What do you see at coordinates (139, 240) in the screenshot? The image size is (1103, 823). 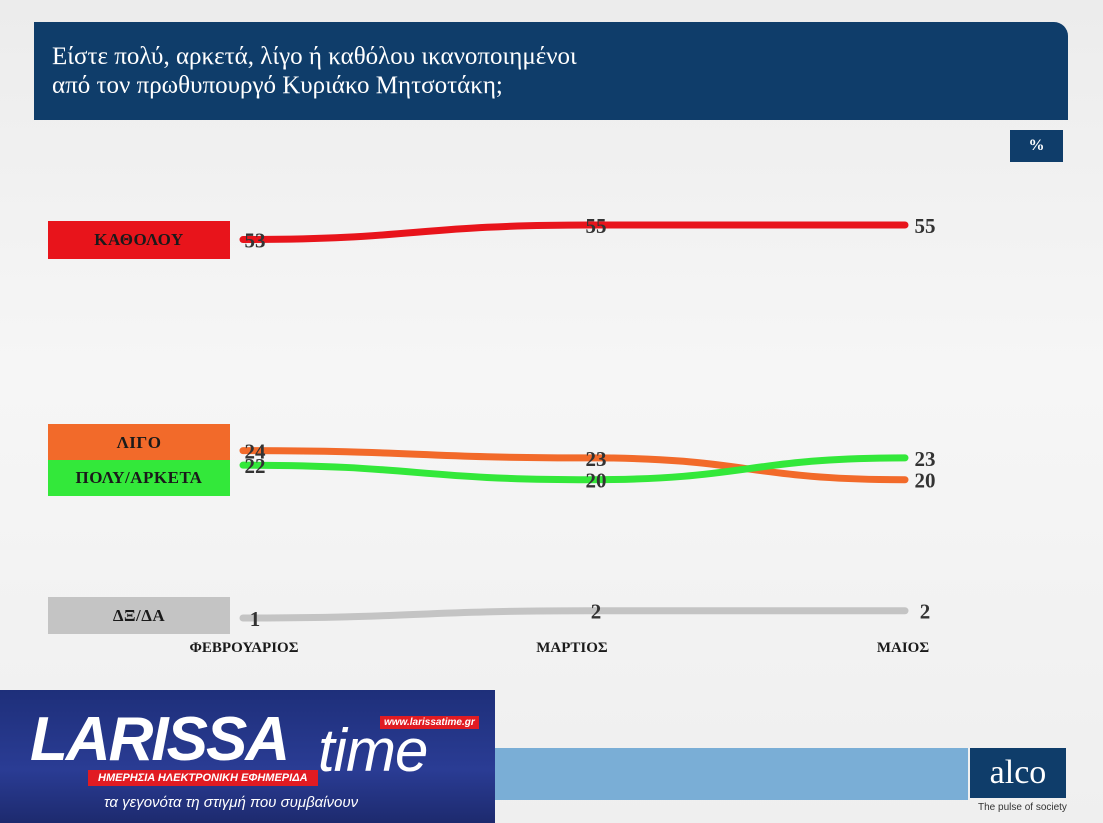 I see `legend-item: ΚΑΘΟΛΟΥ` at bounding box center [139, 240].